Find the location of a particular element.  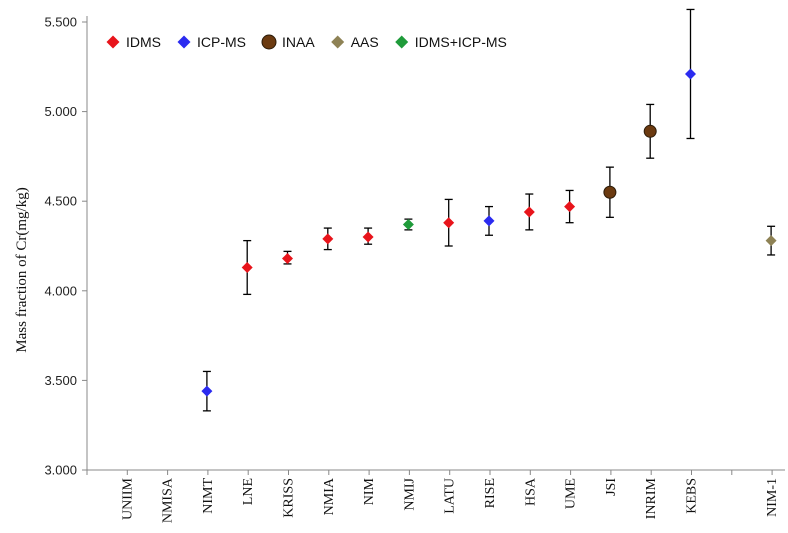

data-point-nmij is located at coordinates (408, 224).